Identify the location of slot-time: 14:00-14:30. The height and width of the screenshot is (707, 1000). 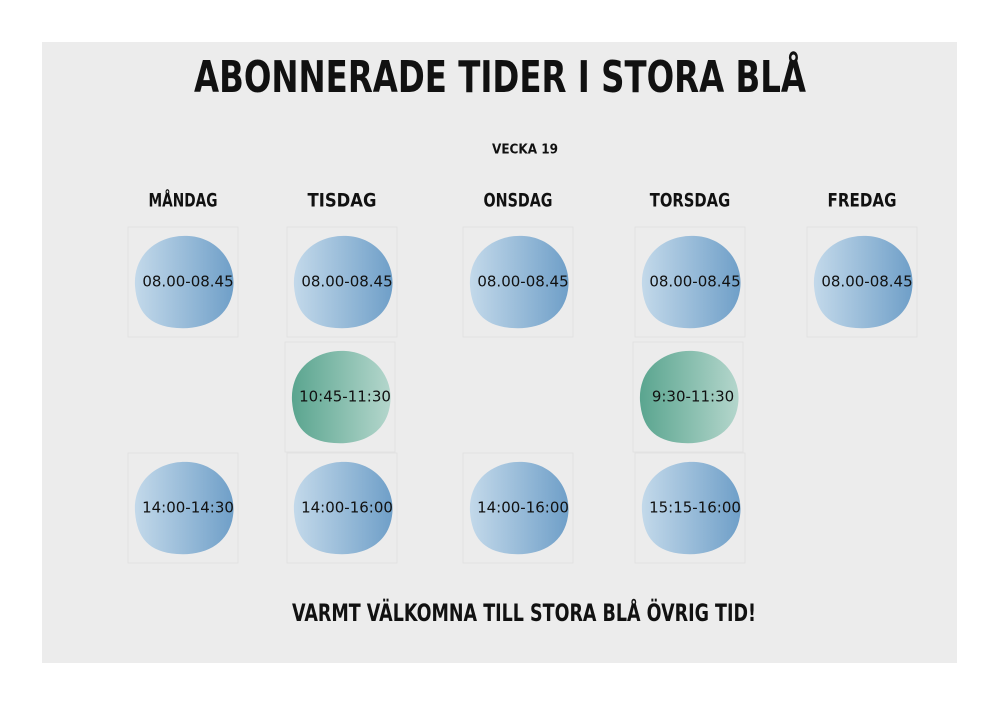
(188, 508).